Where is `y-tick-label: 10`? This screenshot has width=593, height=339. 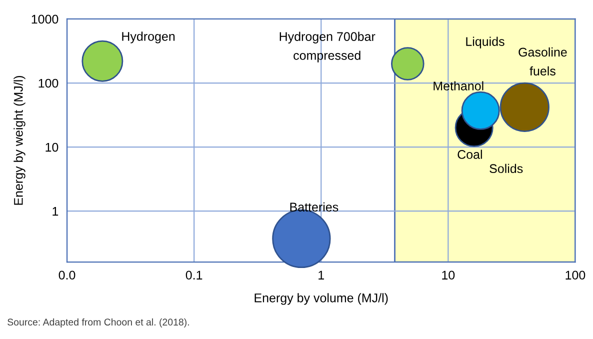
y-tick-label: 10 is located at coordinates (52, 147).